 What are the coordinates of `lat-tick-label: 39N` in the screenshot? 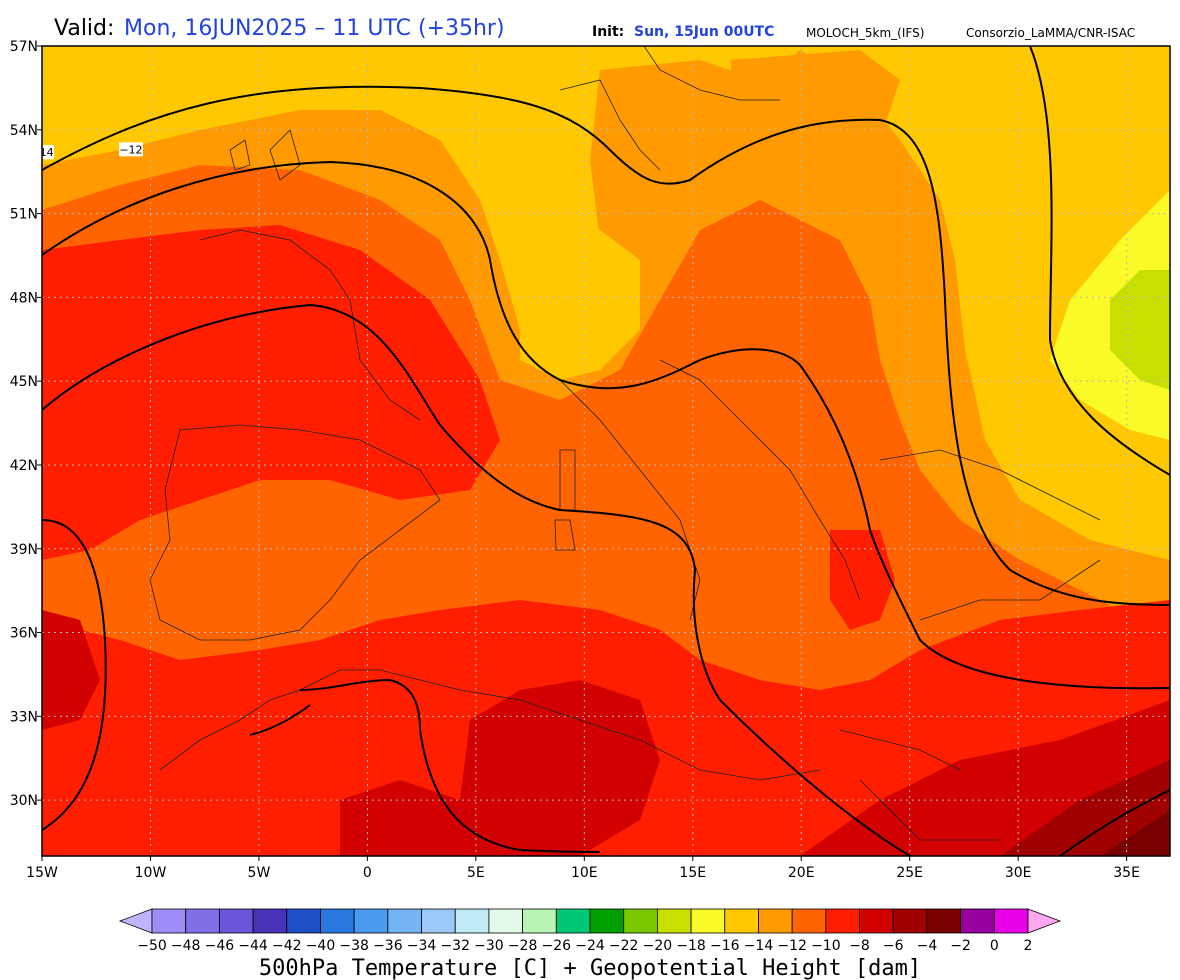 It's located at (24, 550).